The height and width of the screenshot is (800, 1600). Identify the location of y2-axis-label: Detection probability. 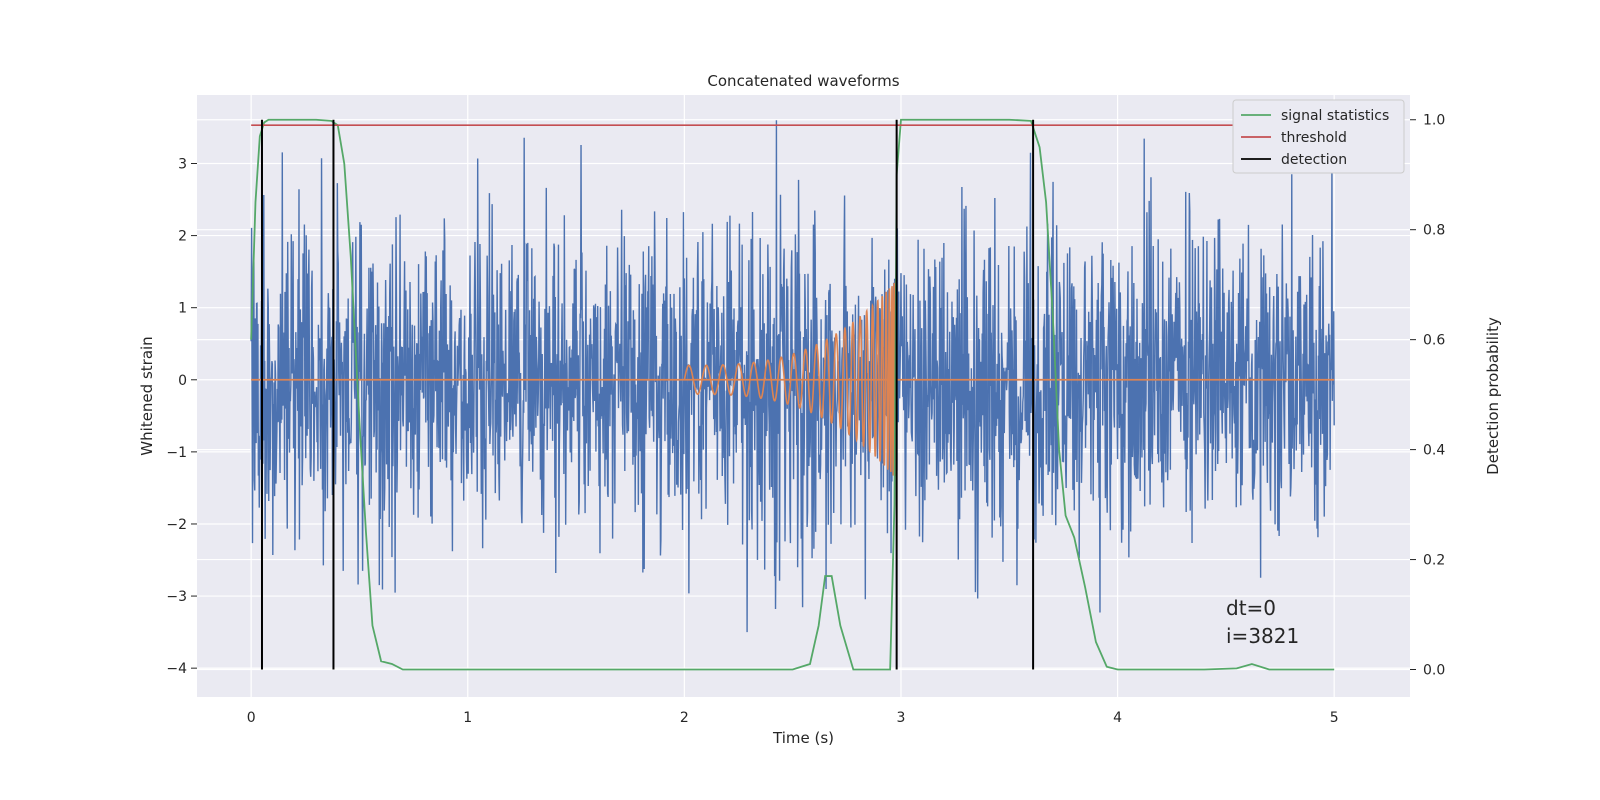
(1493, 396).